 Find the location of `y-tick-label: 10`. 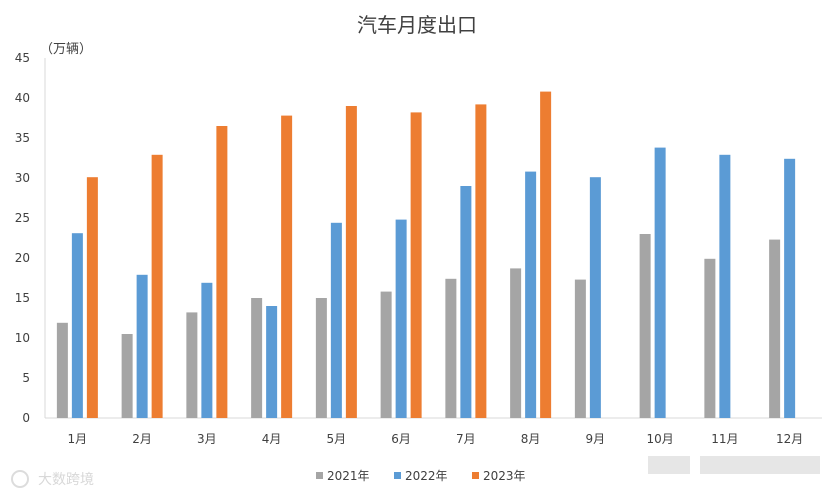

y-tick-label: 10 is located at coordinates (22, 338).